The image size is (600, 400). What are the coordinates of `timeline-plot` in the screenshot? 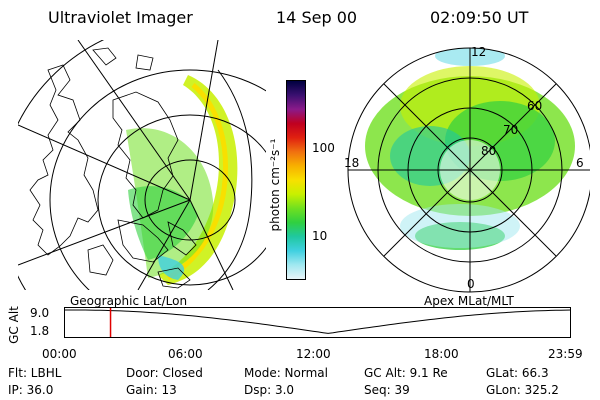 It's located at (318, 322).